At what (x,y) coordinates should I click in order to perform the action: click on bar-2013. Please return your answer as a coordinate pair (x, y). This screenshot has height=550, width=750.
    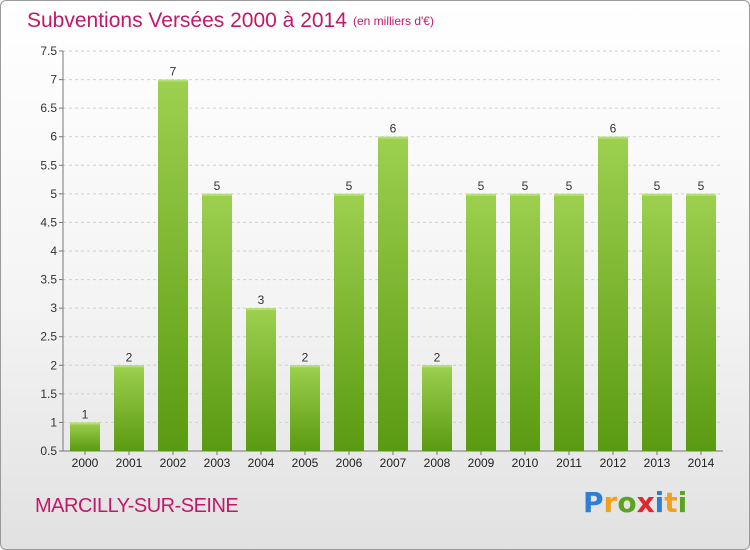
    Looking at the image, I should click on (657, 322).